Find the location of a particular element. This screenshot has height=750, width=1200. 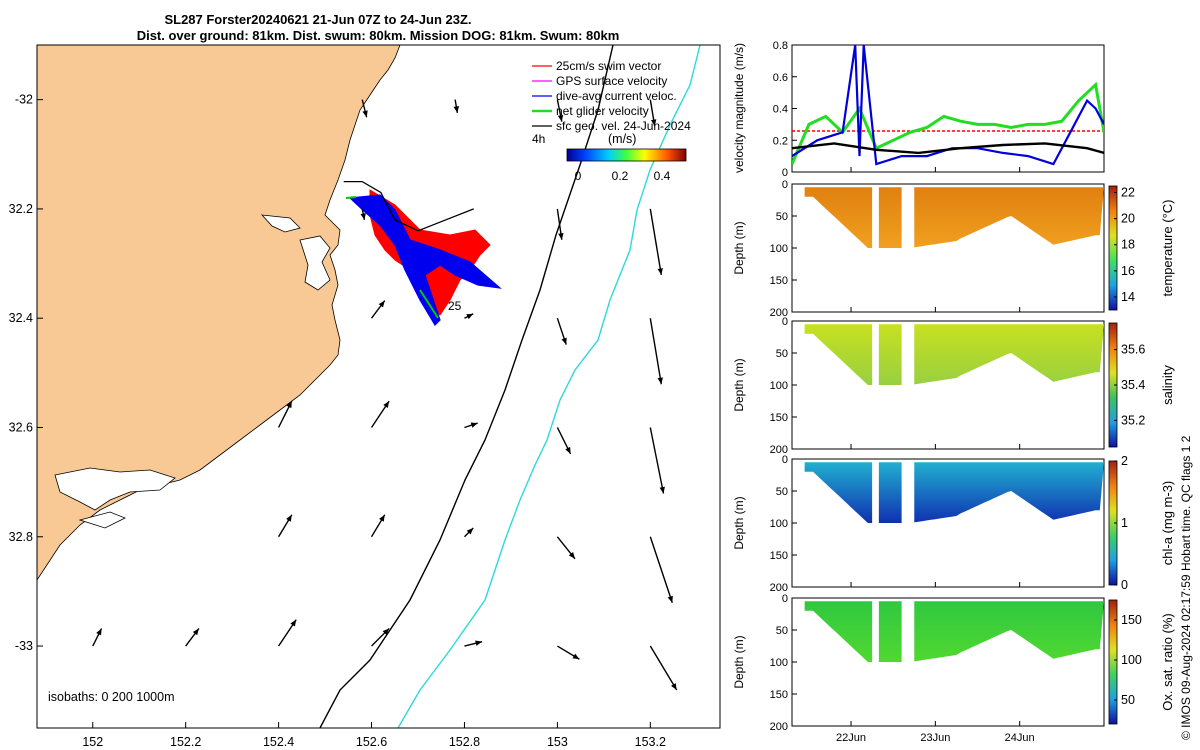

colorbar-unit: (m/s) is located at coordinates (622, 139).